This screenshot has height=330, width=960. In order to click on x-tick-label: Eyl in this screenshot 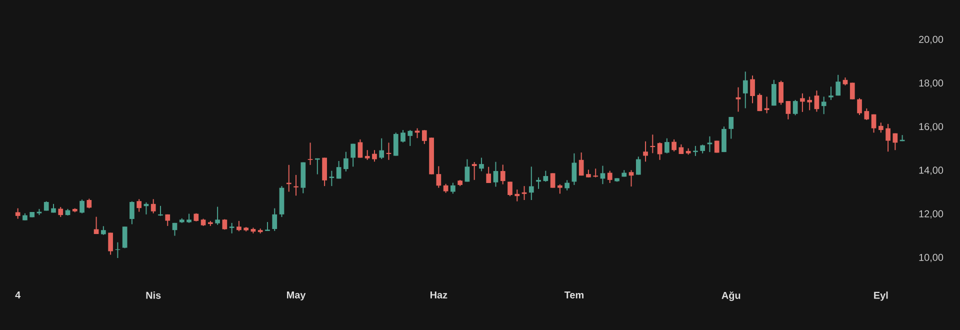, I will do `click(881, 296)`.